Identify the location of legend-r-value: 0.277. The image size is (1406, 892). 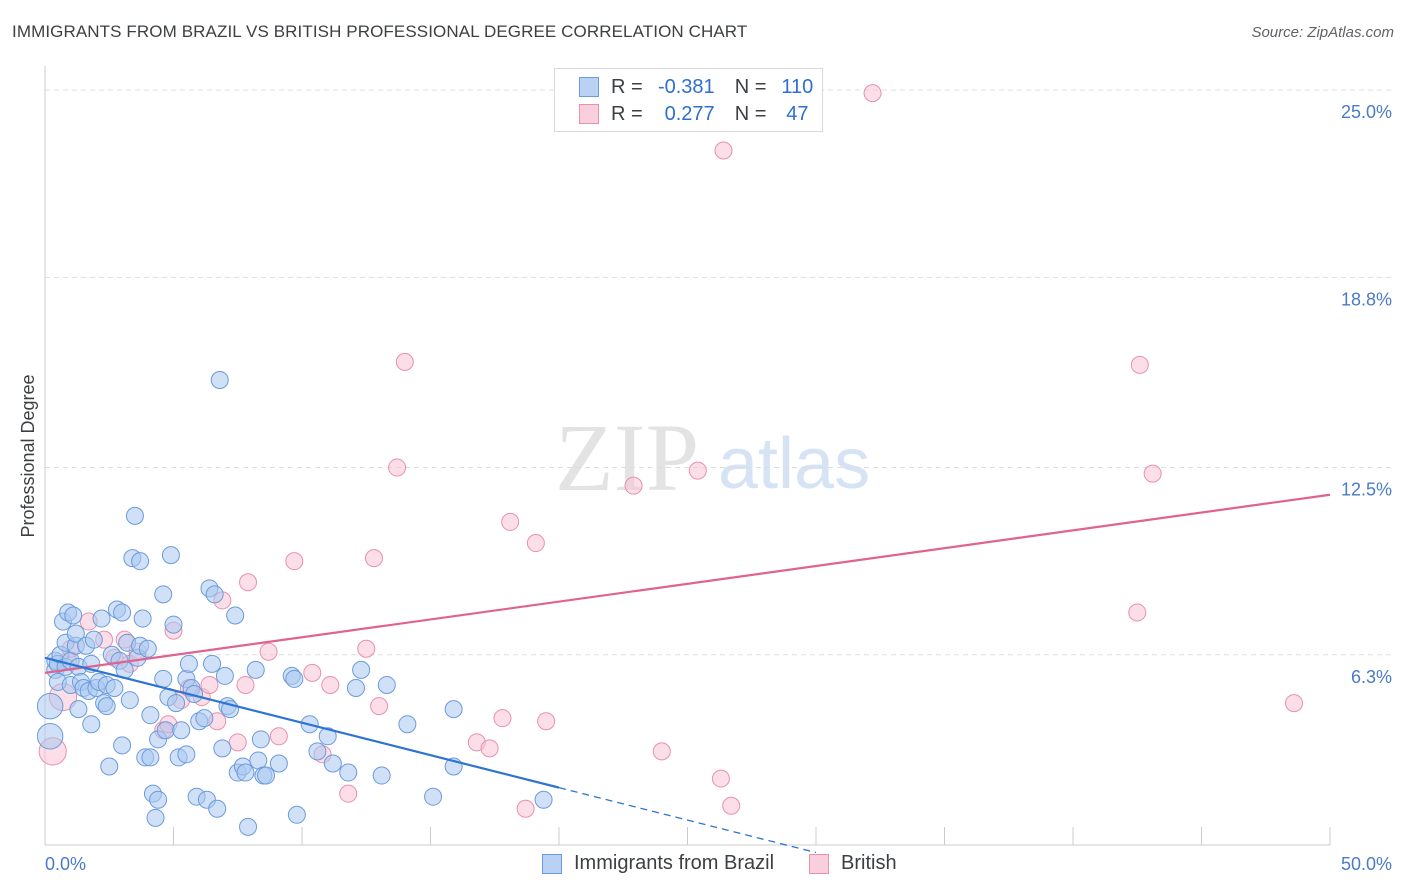
(689, 113).